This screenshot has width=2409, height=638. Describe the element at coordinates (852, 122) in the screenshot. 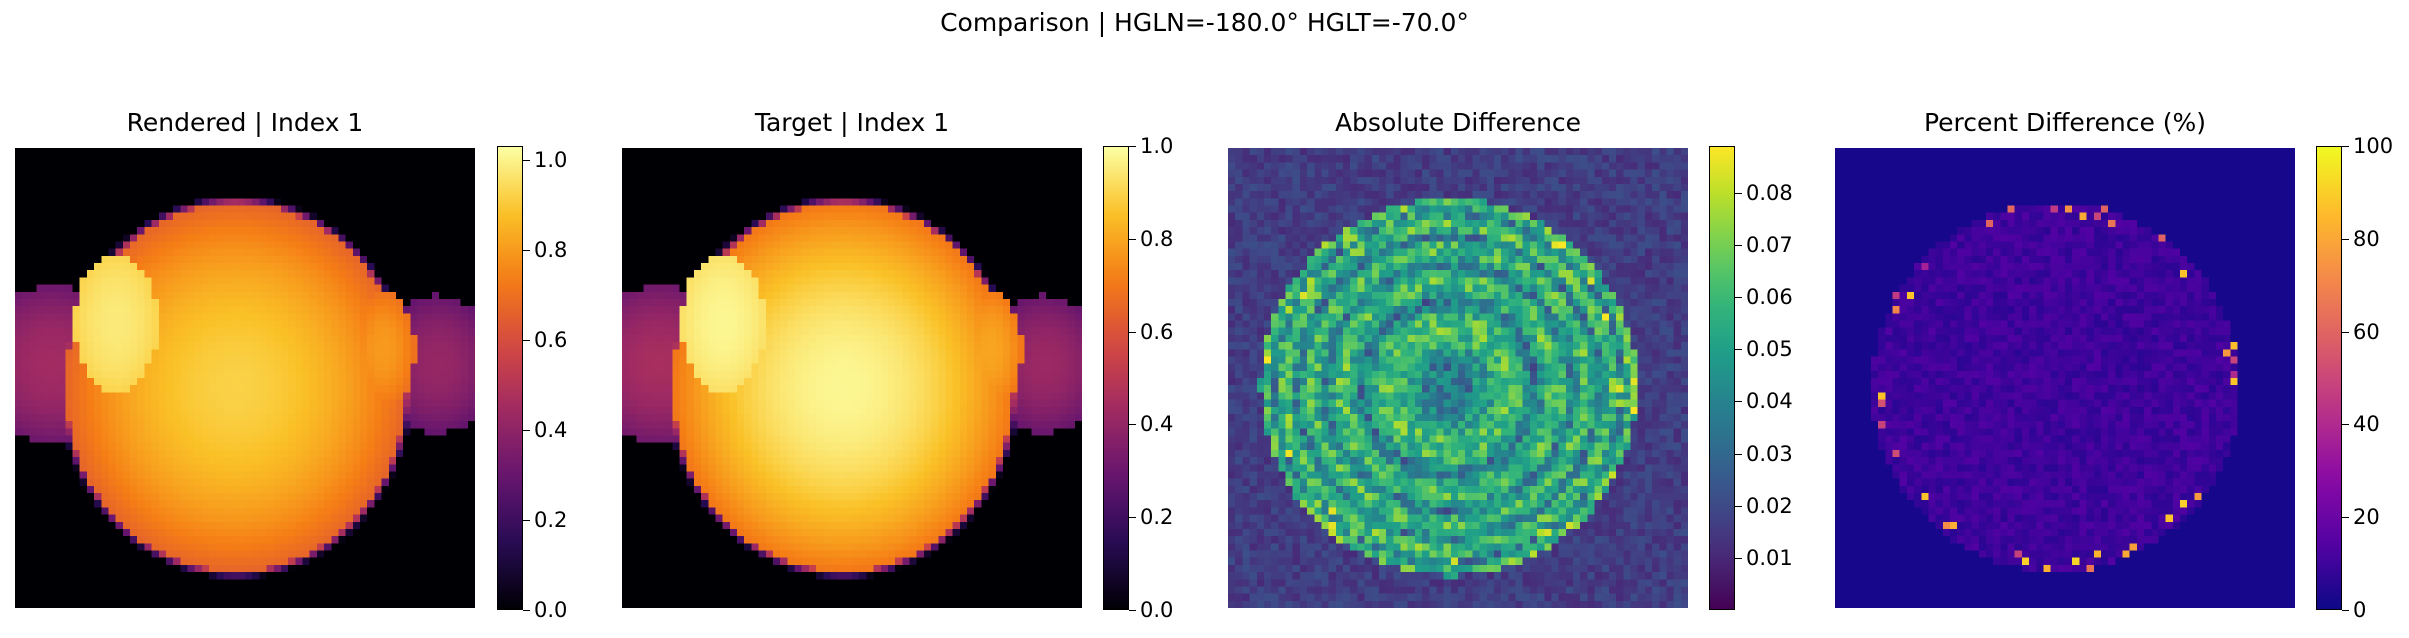

I see `panel-title-2: Target | Index 1` at that location.